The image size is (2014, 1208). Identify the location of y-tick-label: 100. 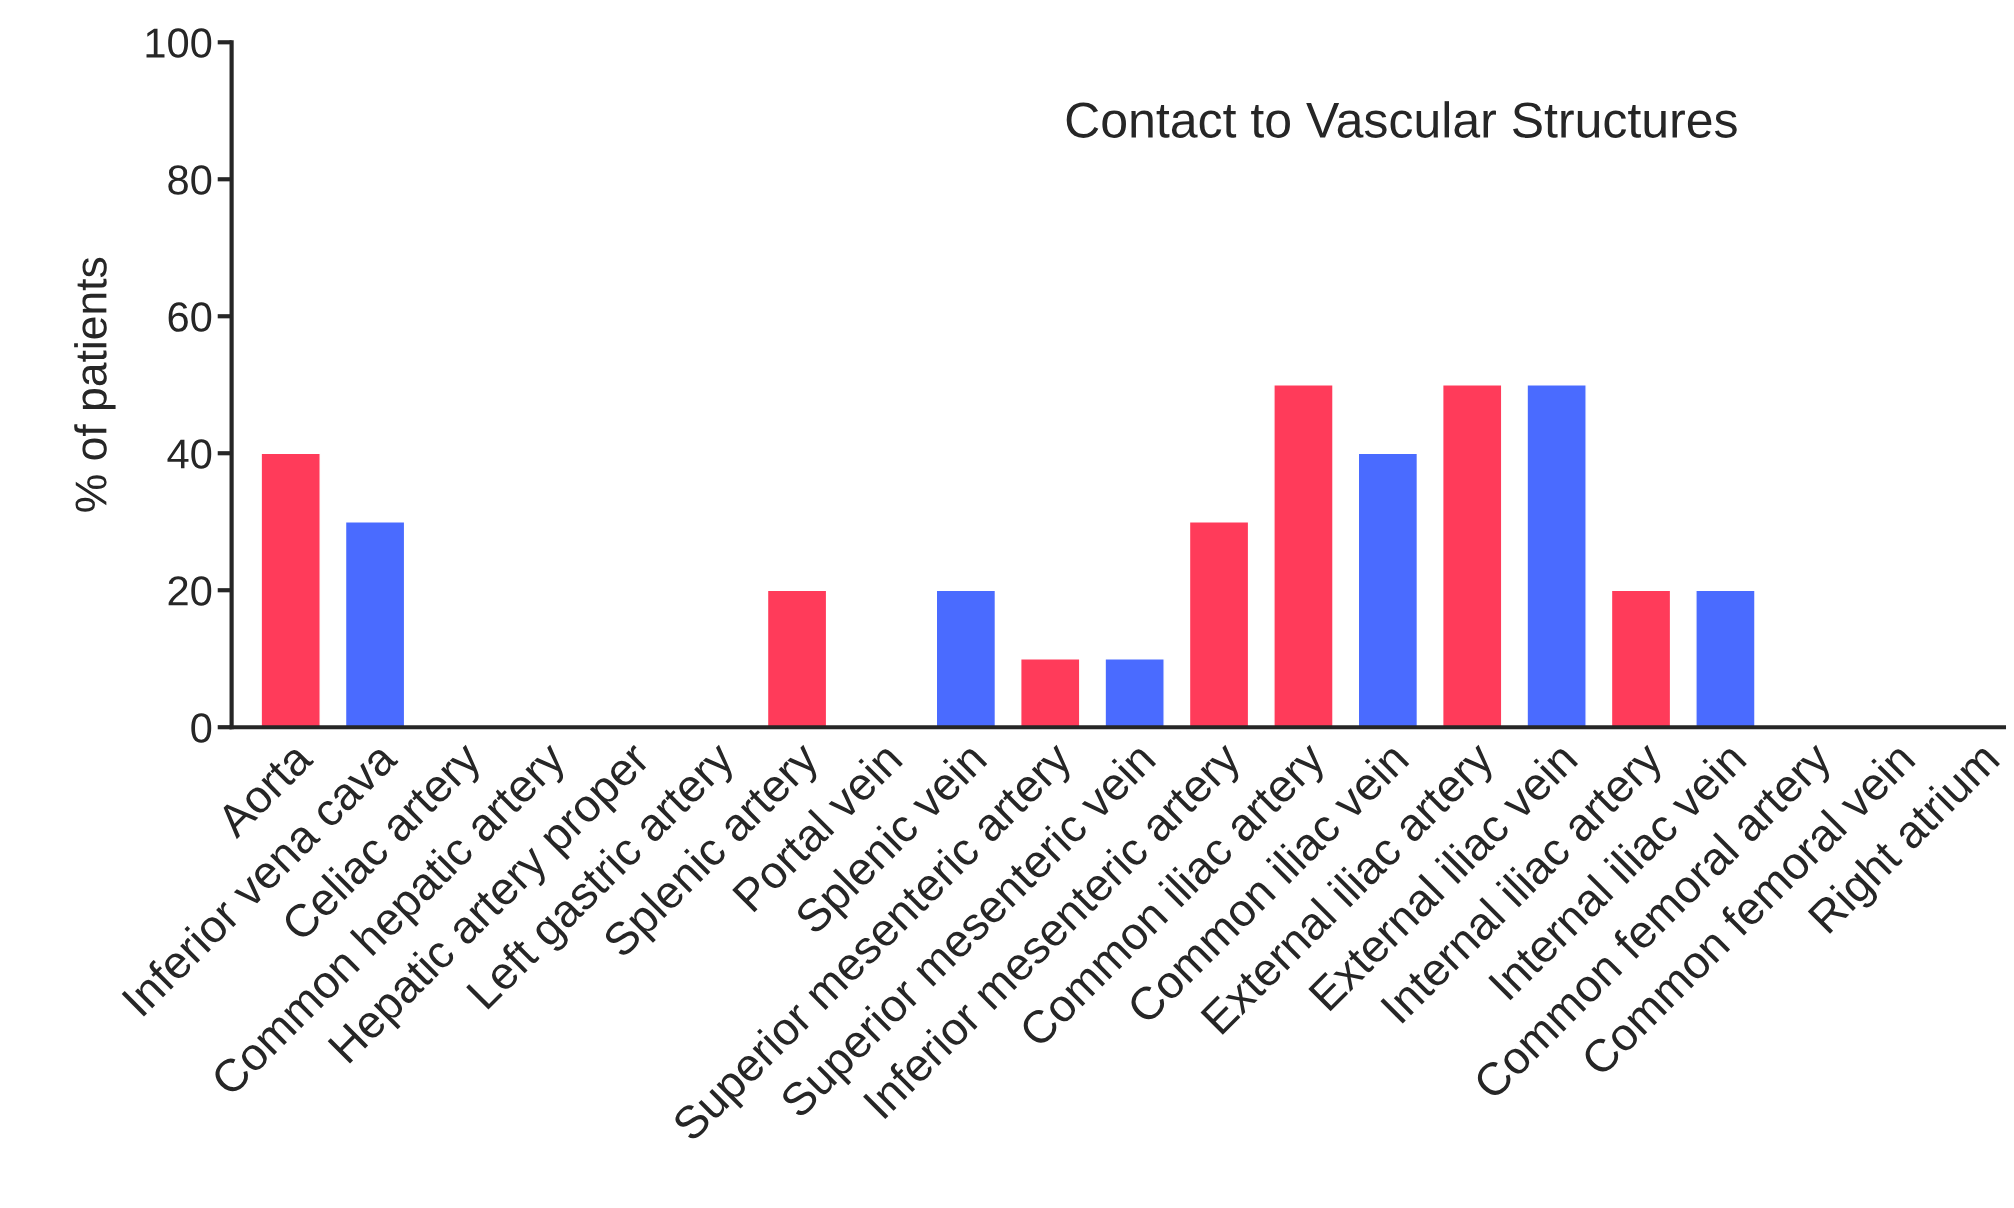
(179, 43).